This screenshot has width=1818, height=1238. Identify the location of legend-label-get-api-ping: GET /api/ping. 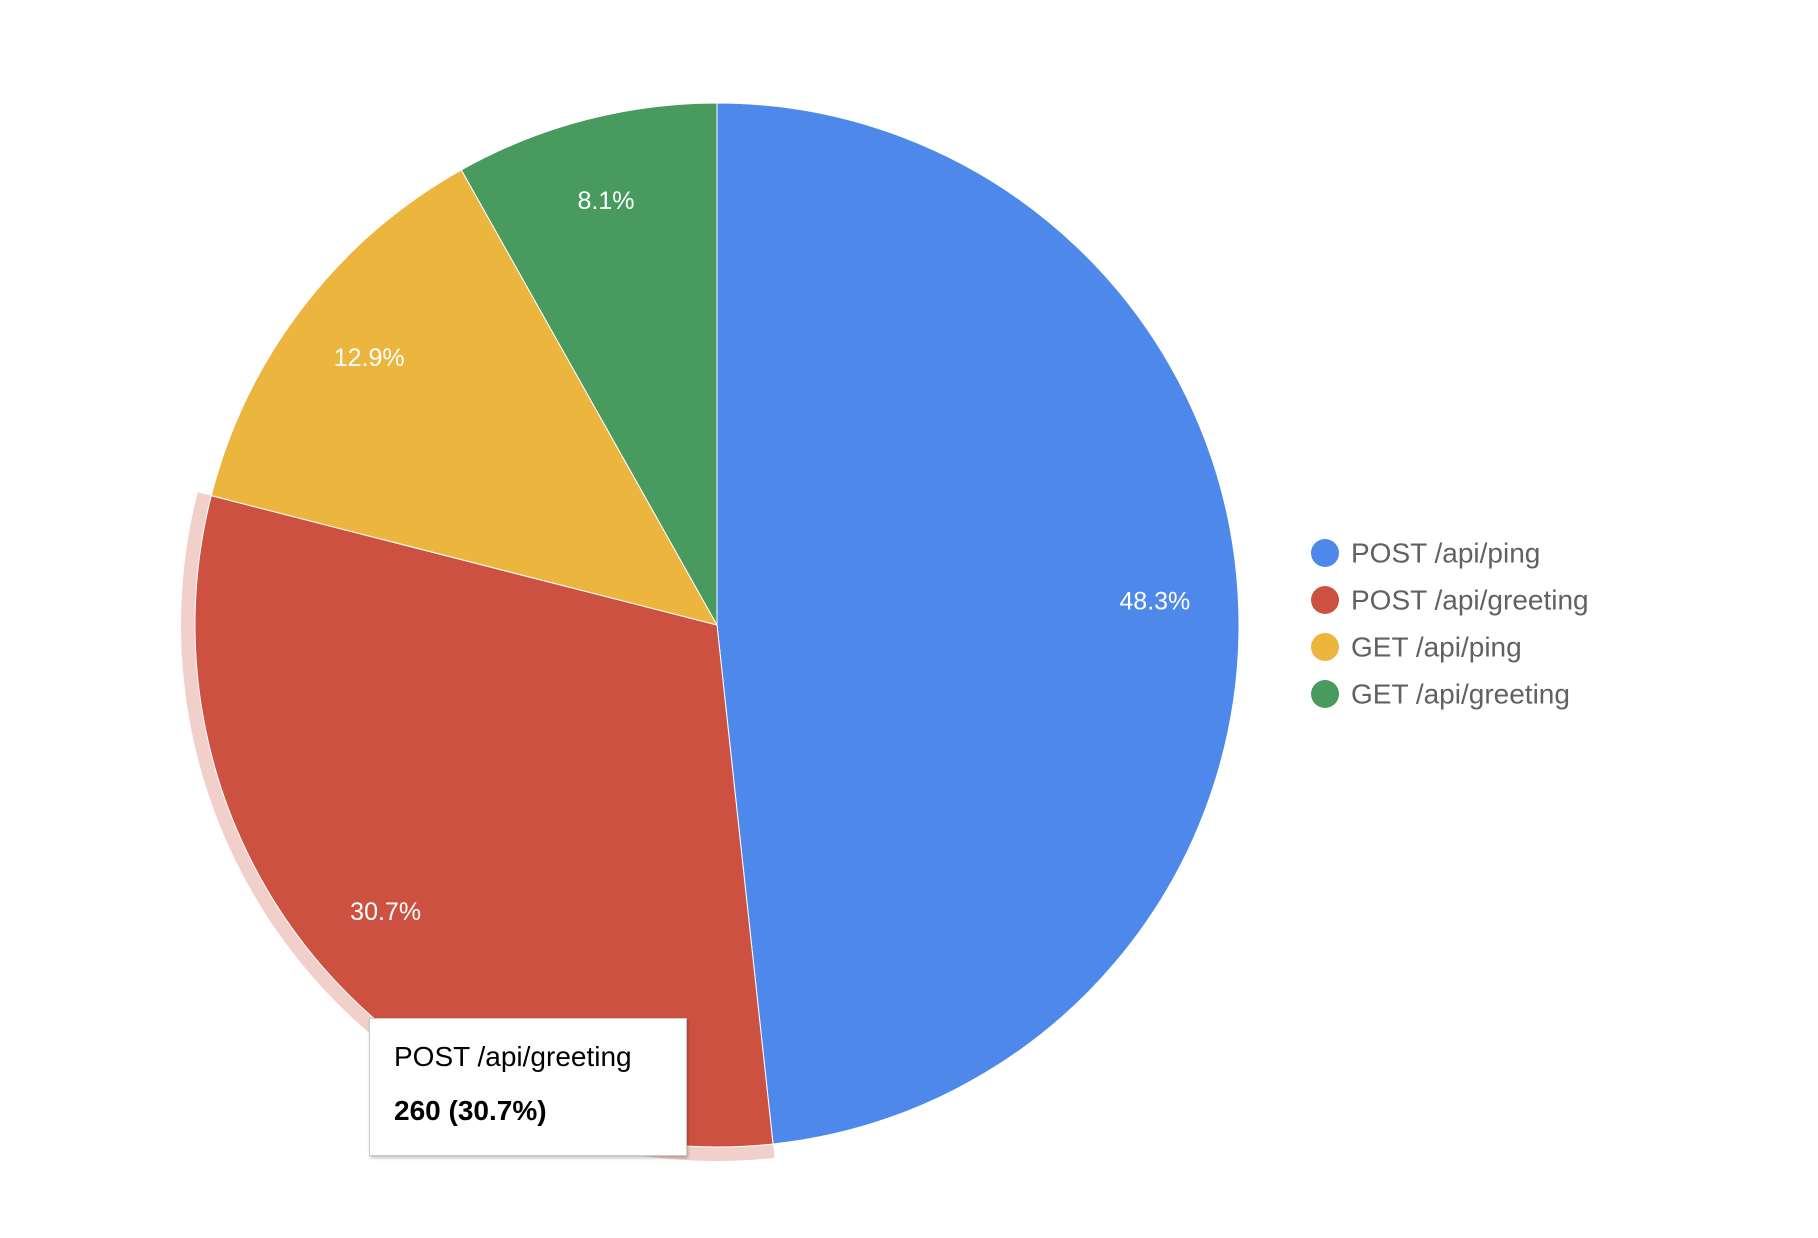
(1436, 647).